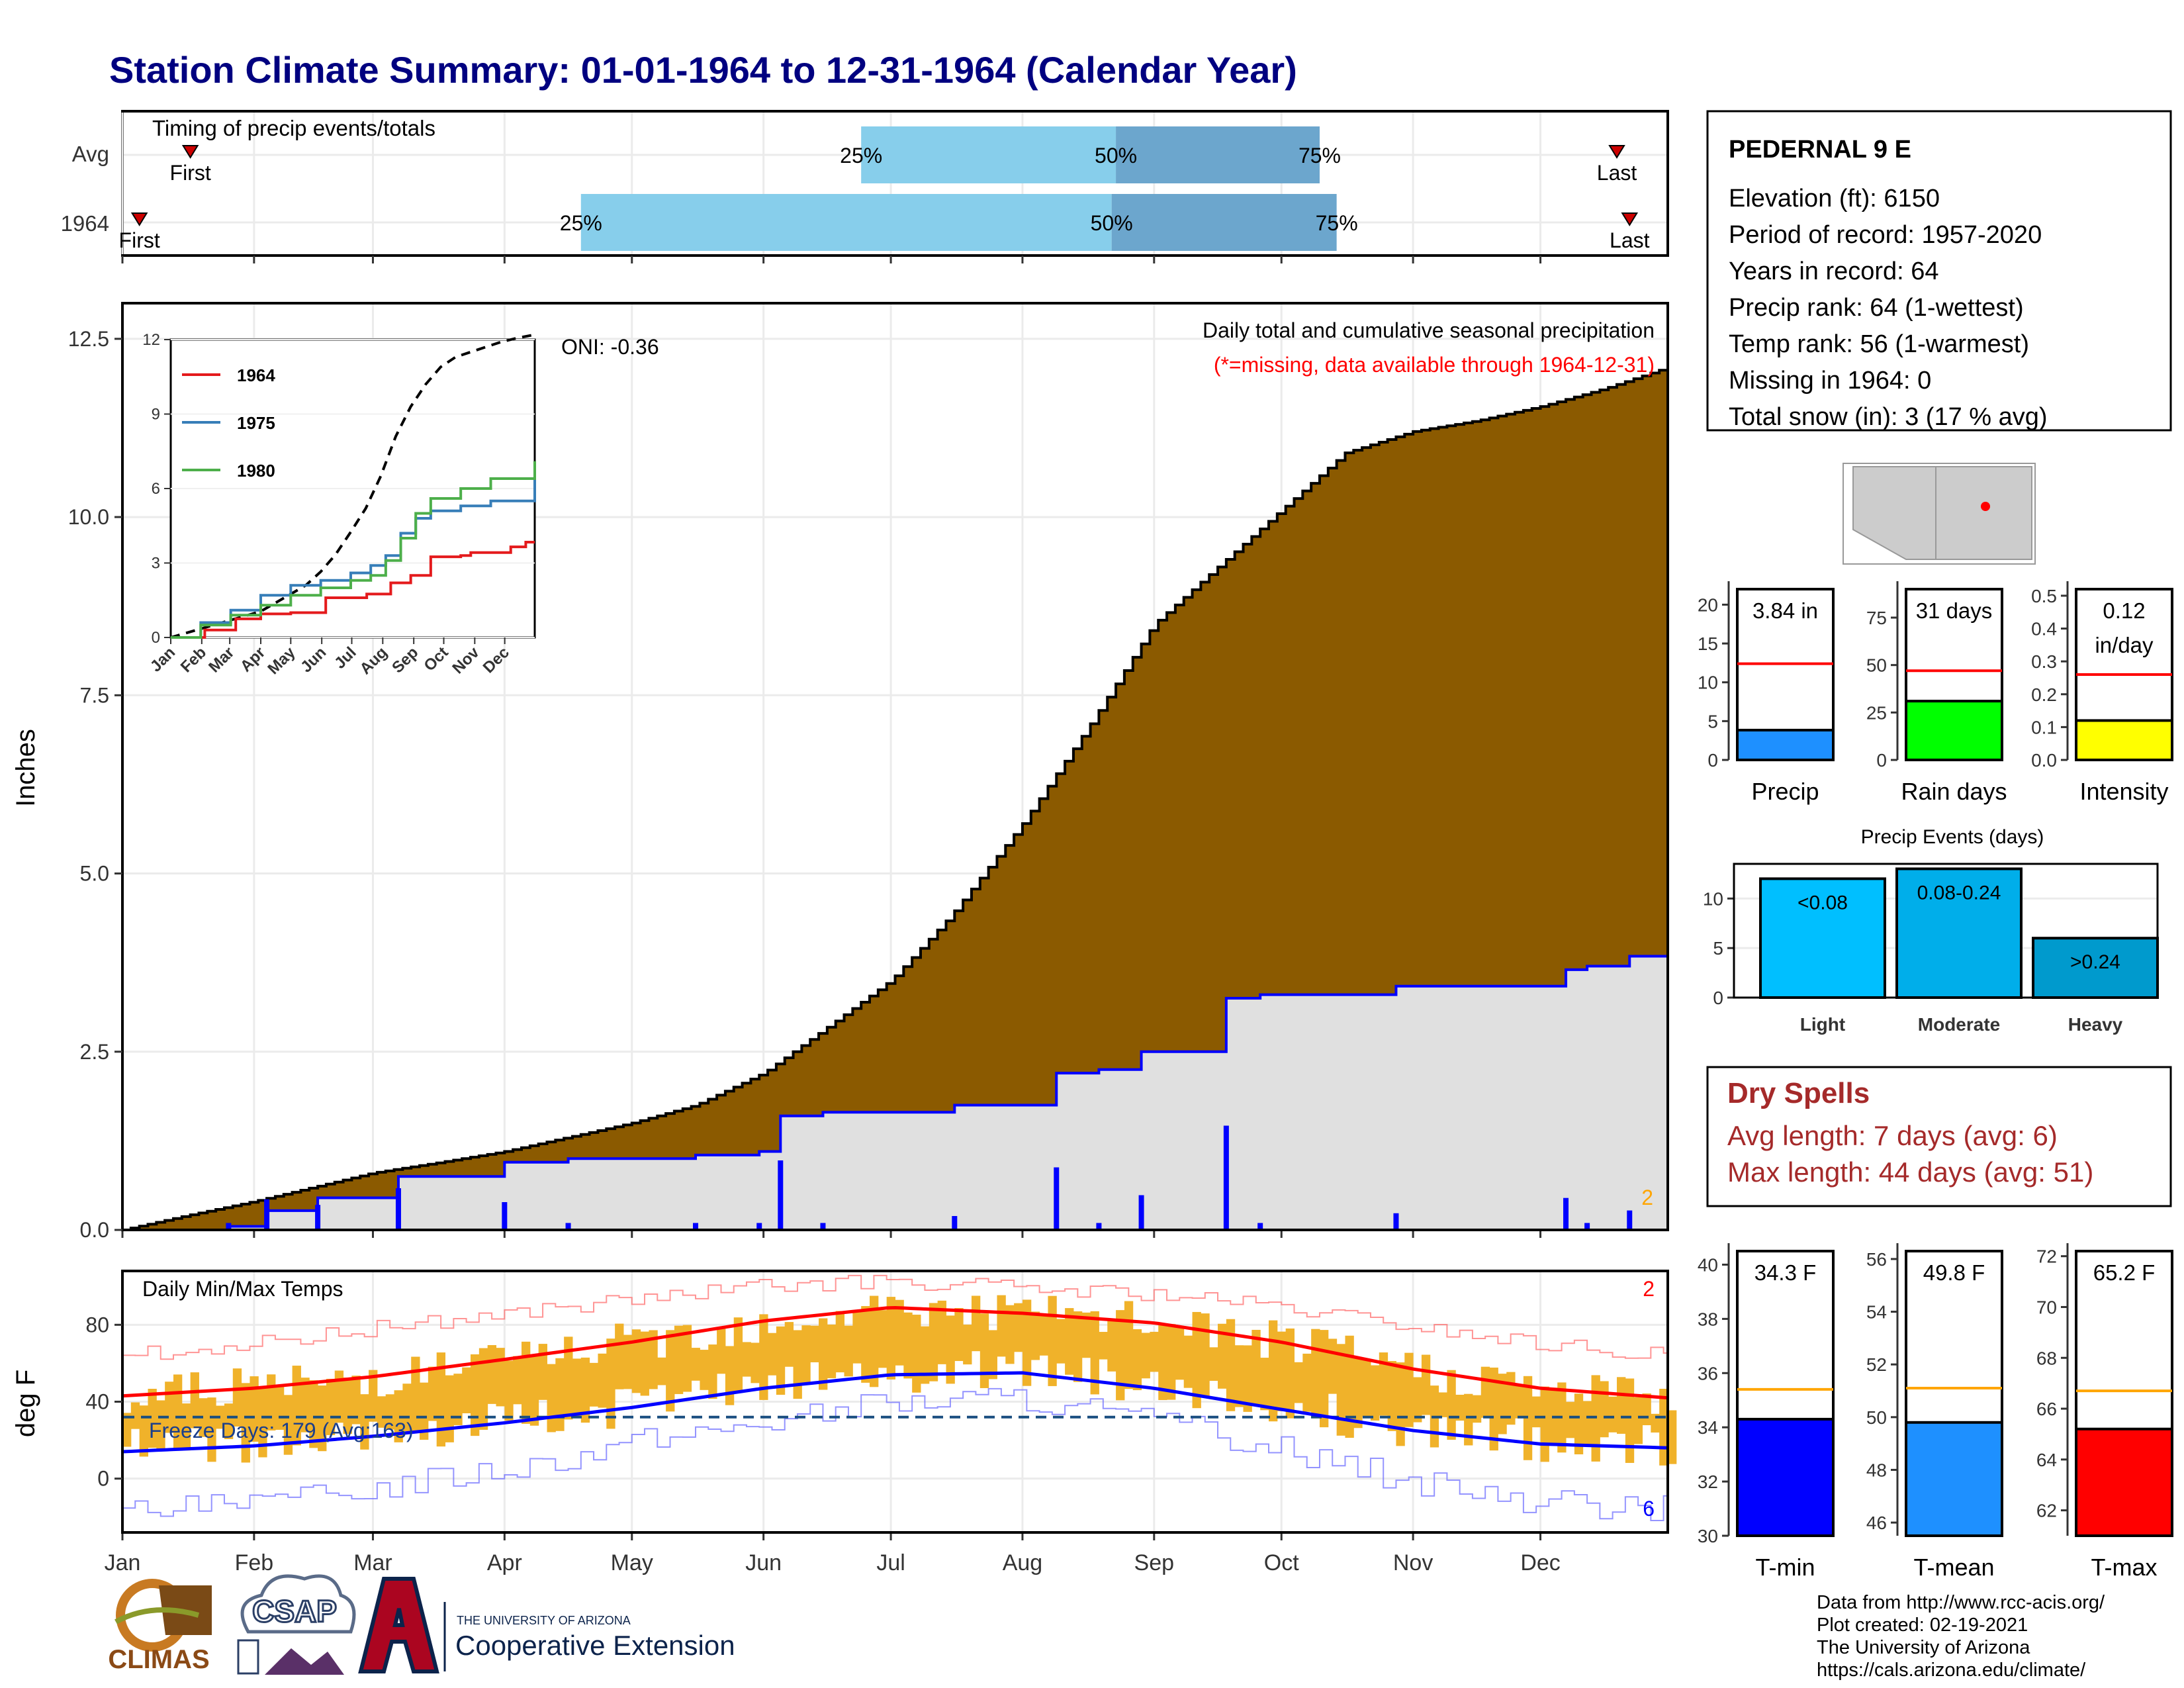 This screenshot has width=2184, height=1688. What do you see at coordinates (1946, 931) in the screenshot?
I see `events-frame` at bounding box center [1946, 931].